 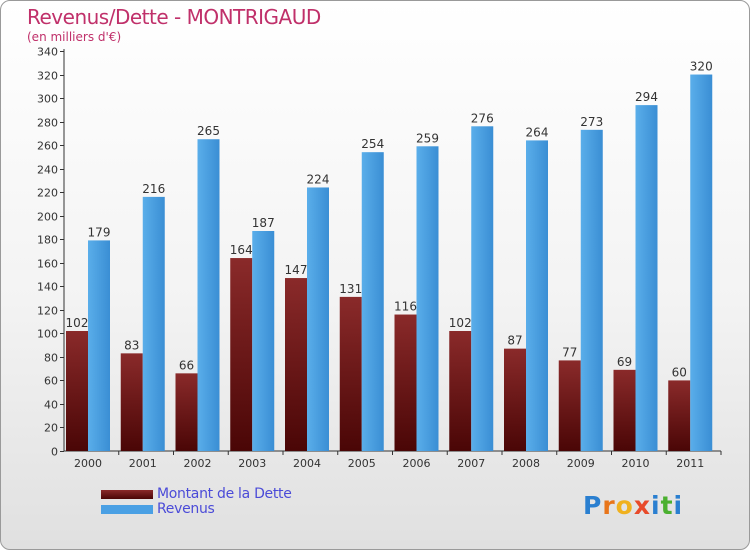 I want to click on data-label: 216, so click(x=153, y=189).